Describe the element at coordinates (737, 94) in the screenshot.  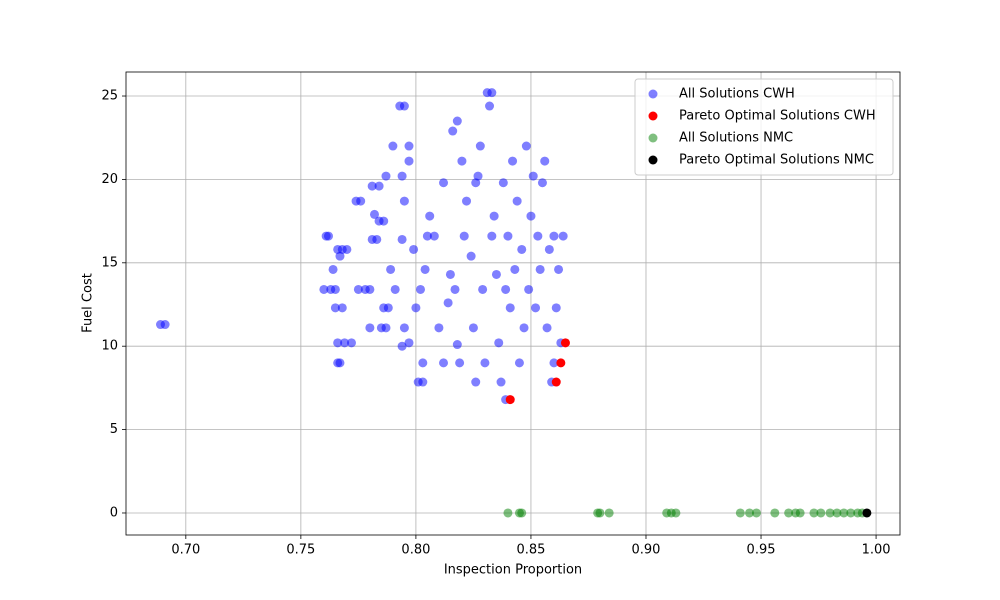
I see `legend-label: All Solutions CWH` at that location.